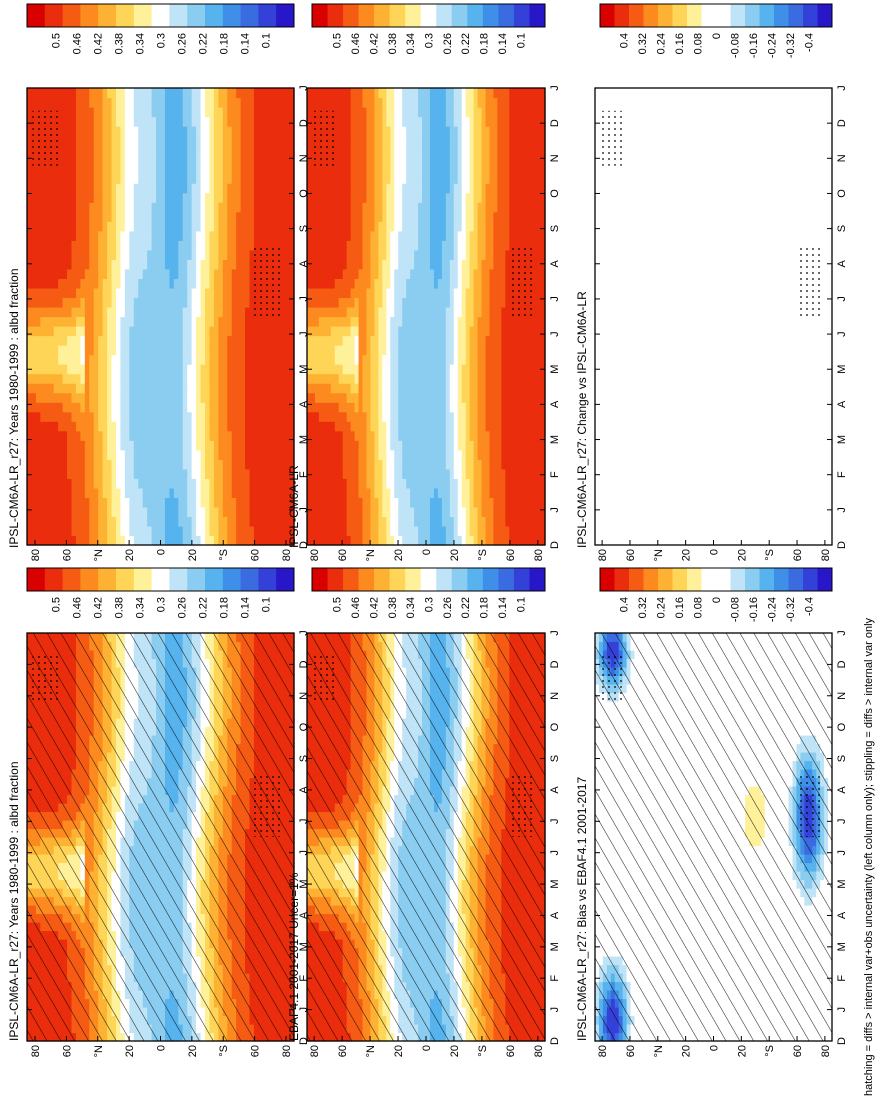 The height and width of the screenshot is (1112, 890). What do you see at coordinates (842, 369) in the screenshot?
I see `month-tick-label: M` at bounding box center [842, 369].